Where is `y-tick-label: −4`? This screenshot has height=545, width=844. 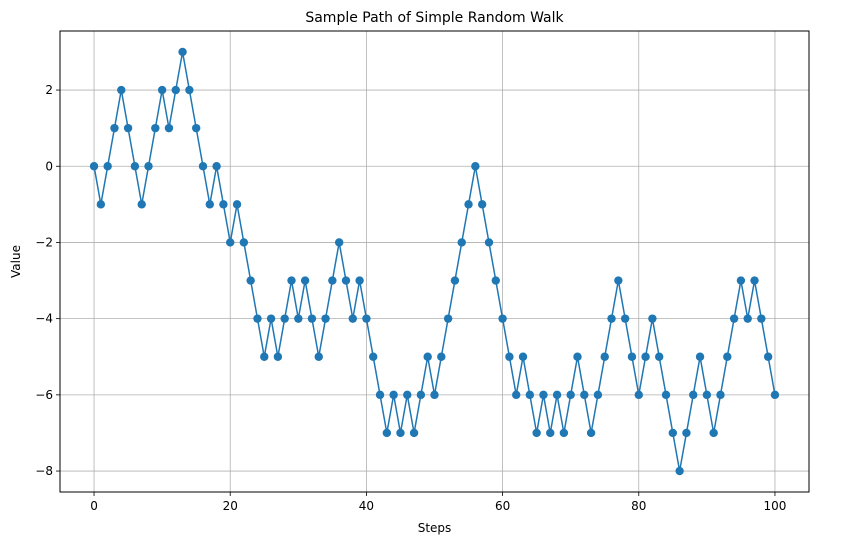 y-tick-label: −4 is located at coordinates (44, 319).